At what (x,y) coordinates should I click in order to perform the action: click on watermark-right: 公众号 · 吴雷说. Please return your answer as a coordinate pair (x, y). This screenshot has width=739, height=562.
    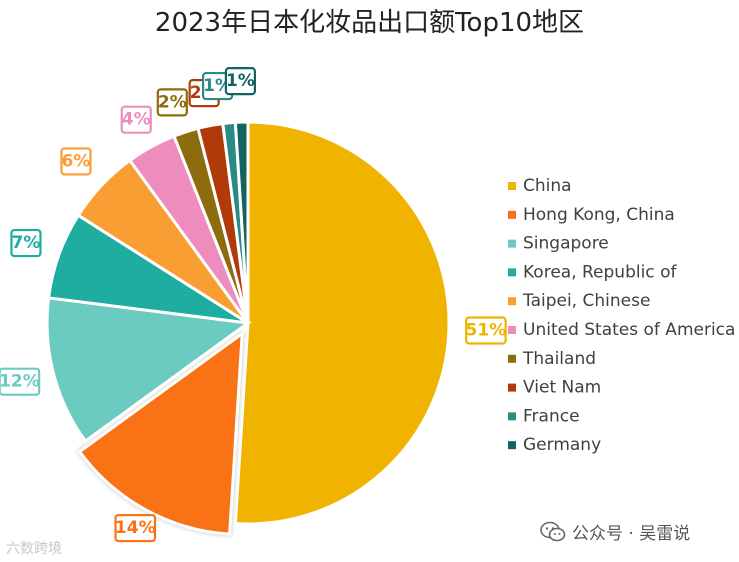
    Looking at the image, I should click on (615, 531).